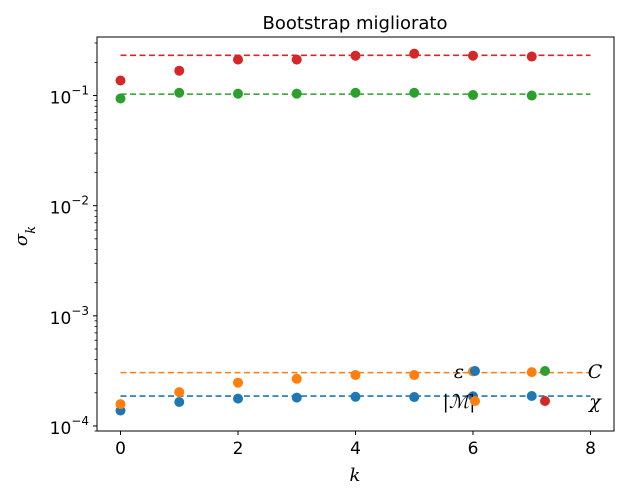 The image size is (630, 500). I want to click on legend-label-0: ε, so click(459, 372).